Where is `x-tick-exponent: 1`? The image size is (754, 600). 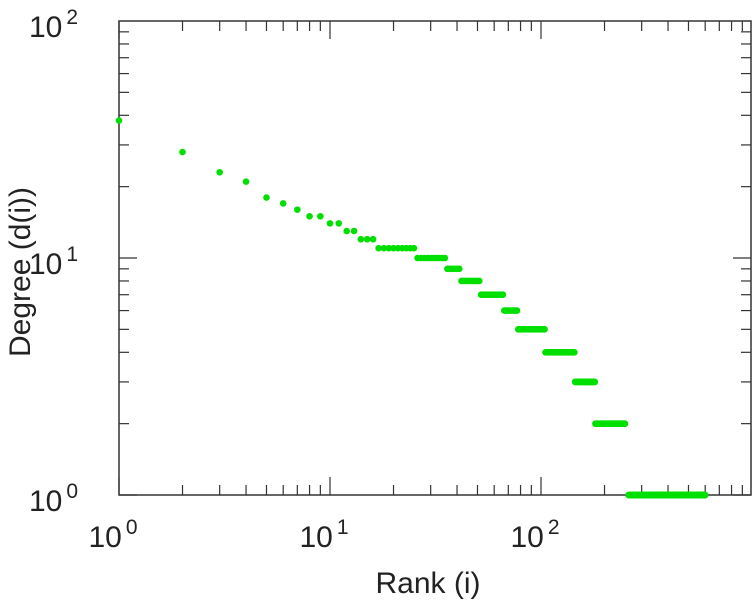
x-tick-exponent: 1 is located at coordinates (343, 527).